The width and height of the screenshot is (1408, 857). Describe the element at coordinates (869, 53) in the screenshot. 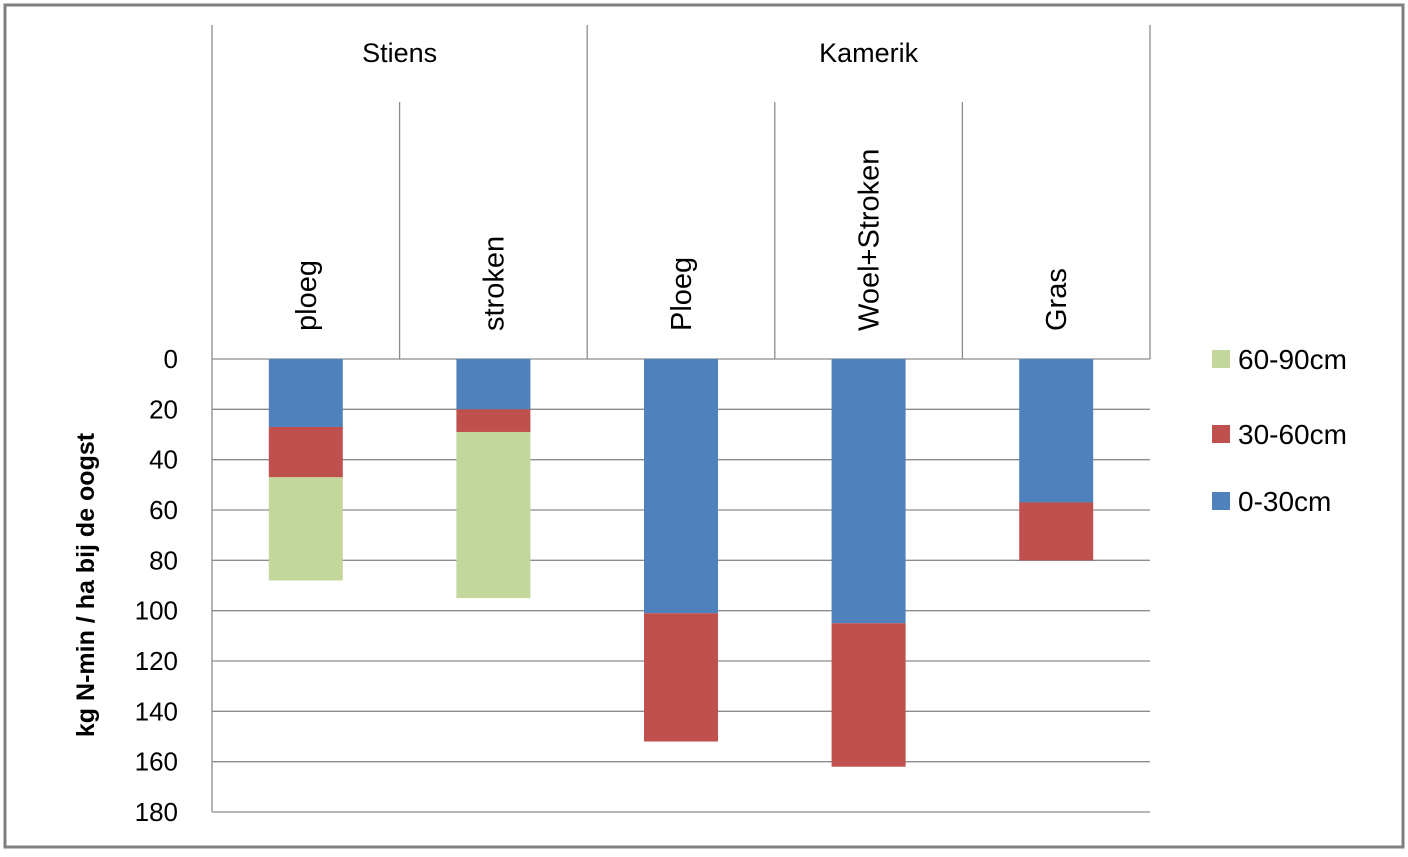

I see `group-label: Kamerik` at that location.